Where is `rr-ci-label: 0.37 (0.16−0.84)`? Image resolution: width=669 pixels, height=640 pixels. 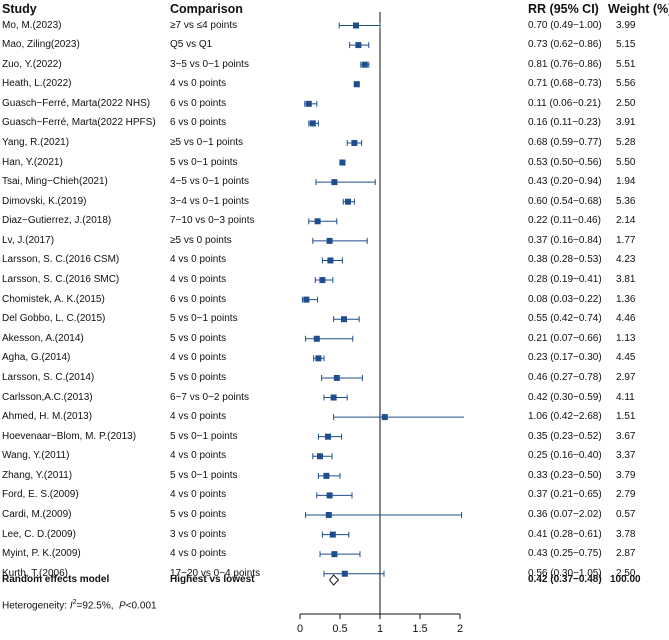 rr-ci-label: 0.37 (0.16−0.84) is located at coordinates (565, 240).